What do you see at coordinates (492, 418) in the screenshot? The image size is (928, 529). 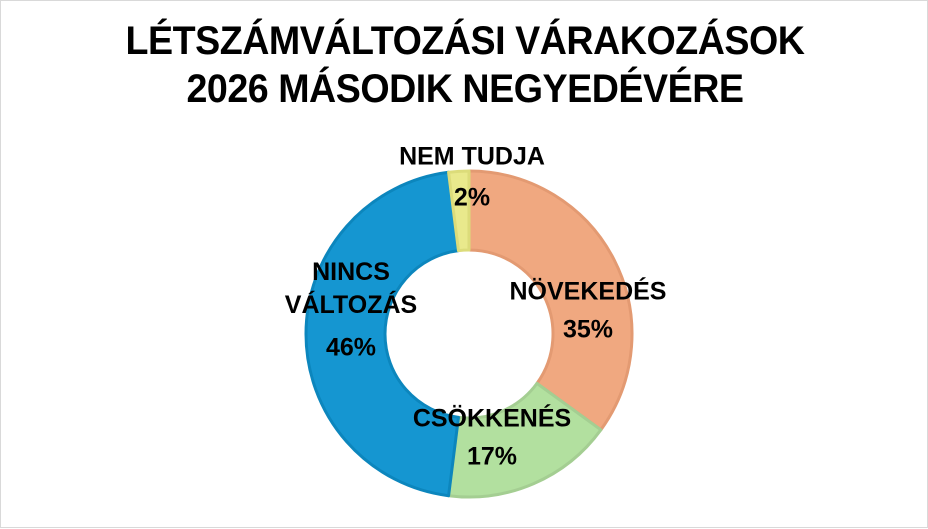 I see `slice-label-cs-kken-s: CSÖKKENÉS` at bounding box center [492, 418].